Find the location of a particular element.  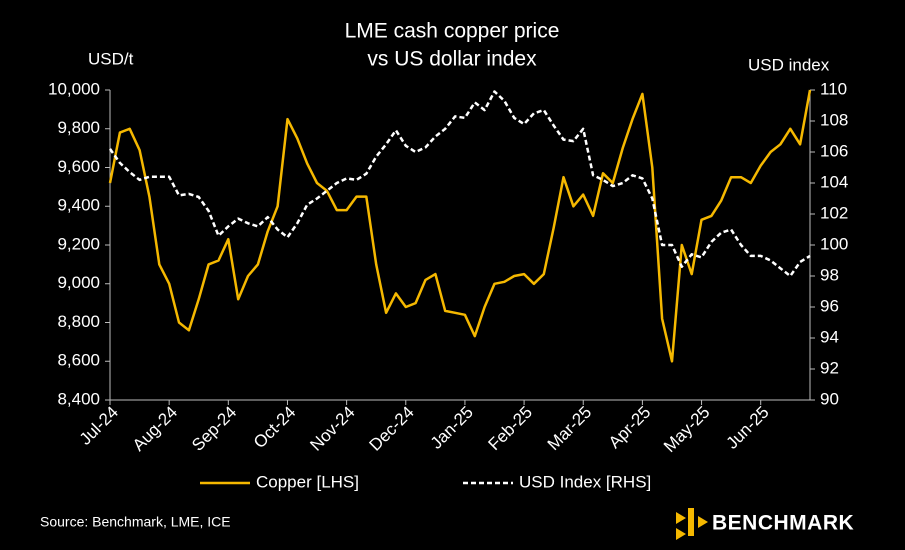

logo-icon is located at coordinates (692, 524).